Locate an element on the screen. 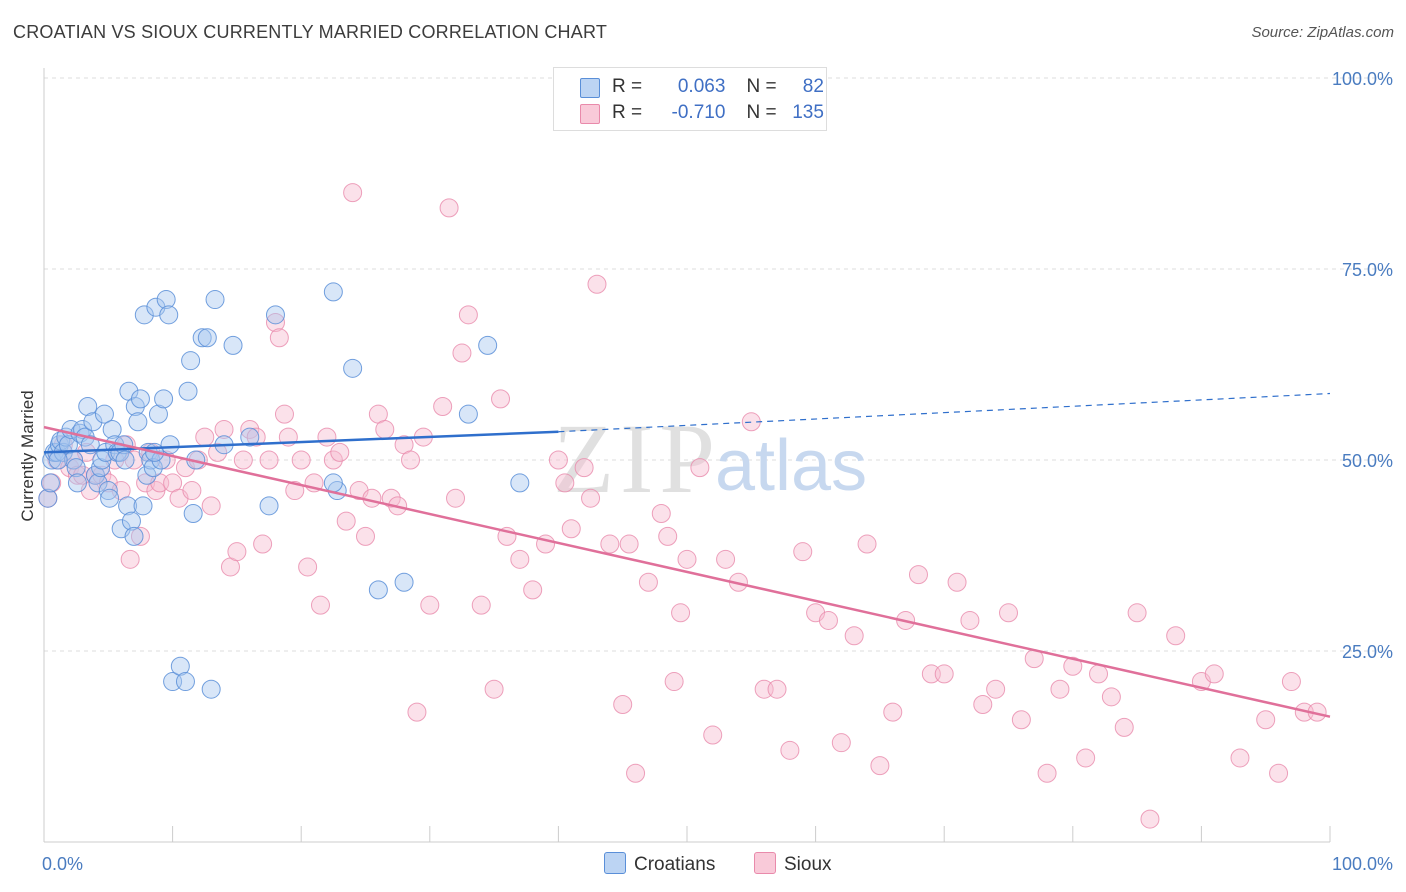  bottom-croatians-label: Croatians is located at coordinates (675, 864).